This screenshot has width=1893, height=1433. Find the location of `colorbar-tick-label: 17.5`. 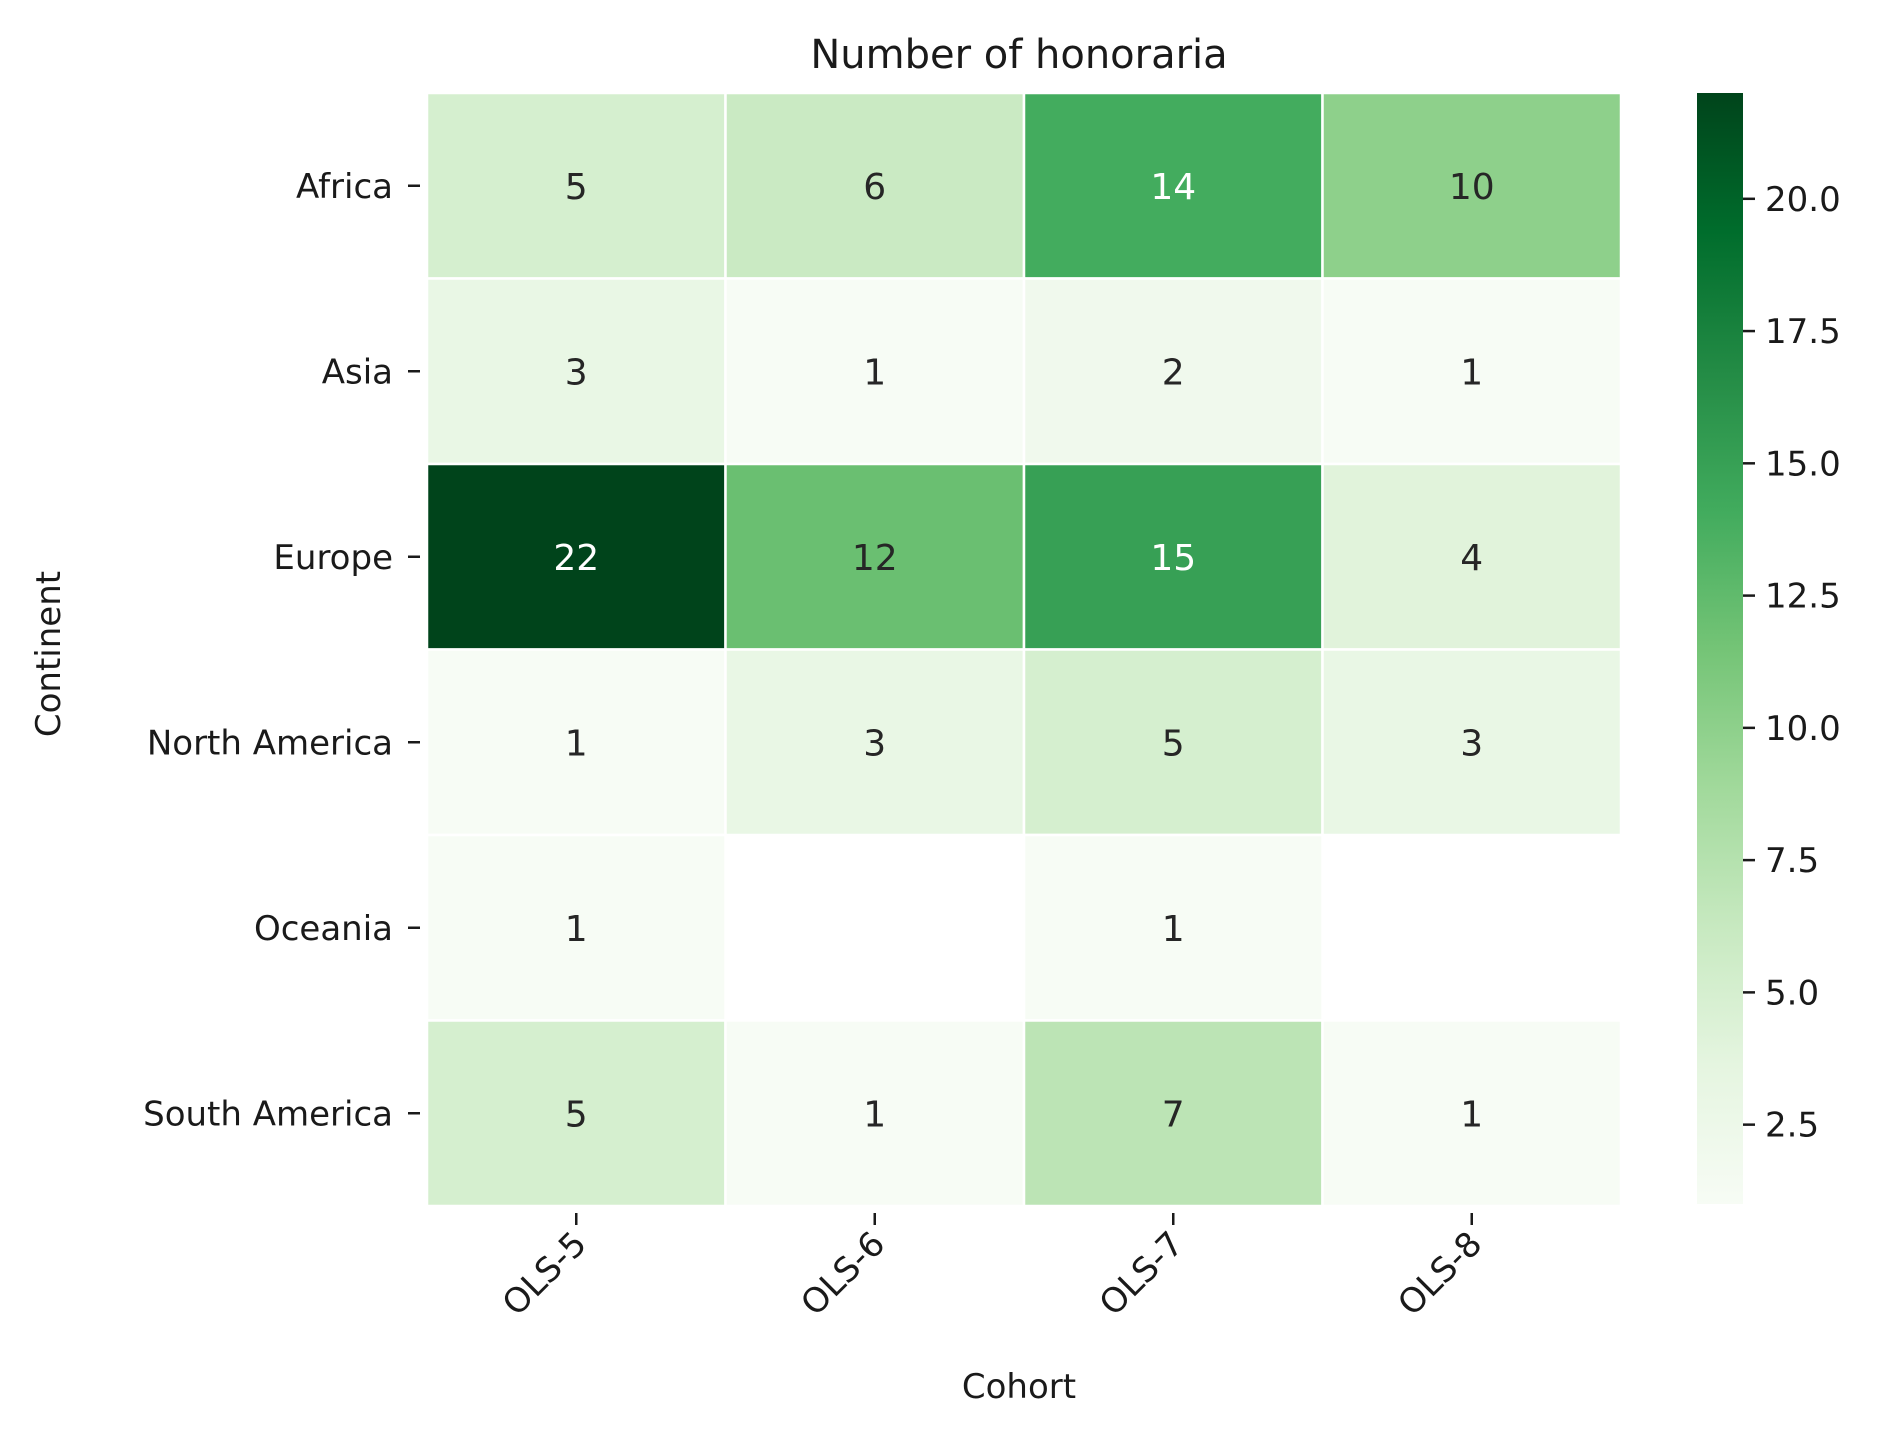

colorbar-tick-label: 17.5 is located at coordinates (1803, 332).